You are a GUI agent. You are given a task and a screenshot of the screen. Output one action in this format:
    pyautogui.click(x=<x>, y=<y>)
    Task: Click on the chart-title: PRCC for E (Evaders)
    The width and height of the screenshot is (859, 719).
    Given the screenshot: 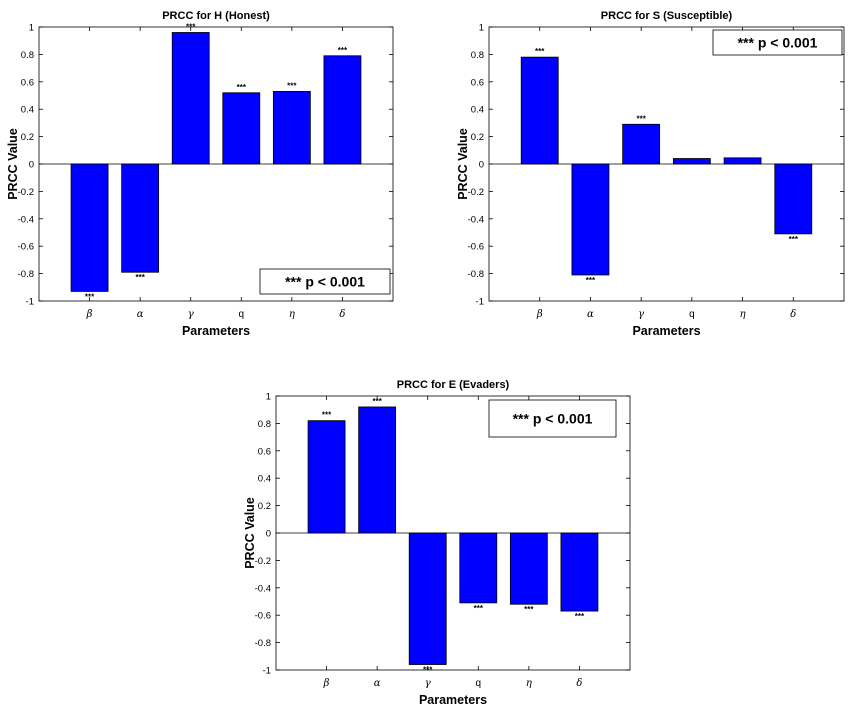 What is the action you would take?
    pyautogui.click(x=453, y=385)
    